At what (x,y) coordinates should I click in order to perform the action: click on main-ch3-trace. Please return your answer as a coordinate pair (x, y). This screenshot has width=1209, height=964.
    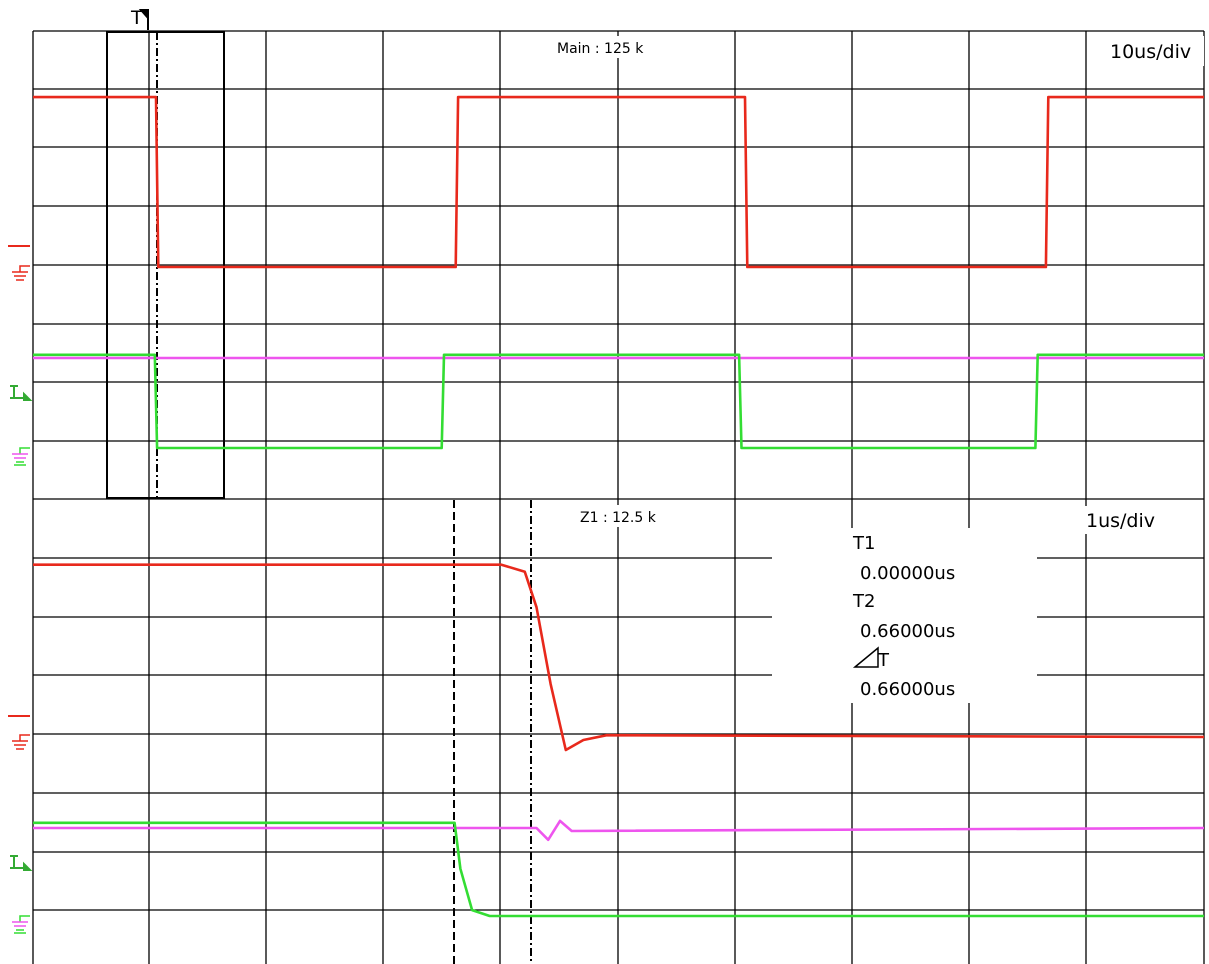
    Looking at the image, I should click on (618, 401).